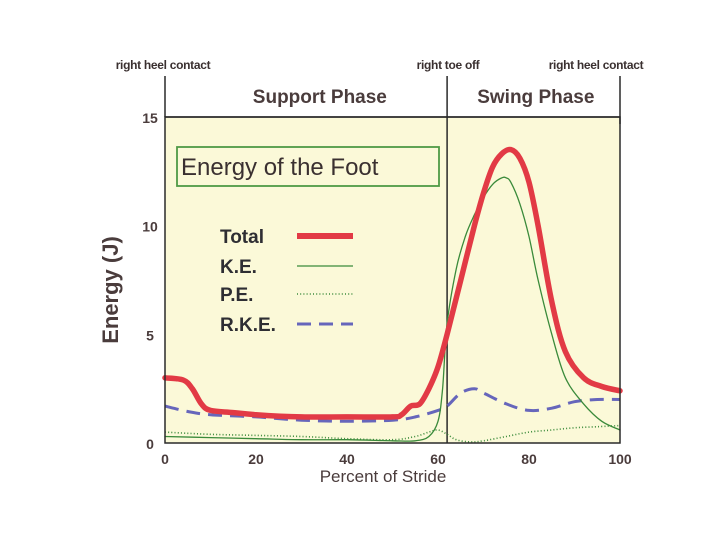 The height and width of the screenshot is (540, 720). What do you see at coordinates (256, 459) in the screenshot?
I see `x-tick-label: 20` at bounding box center [256, 459].